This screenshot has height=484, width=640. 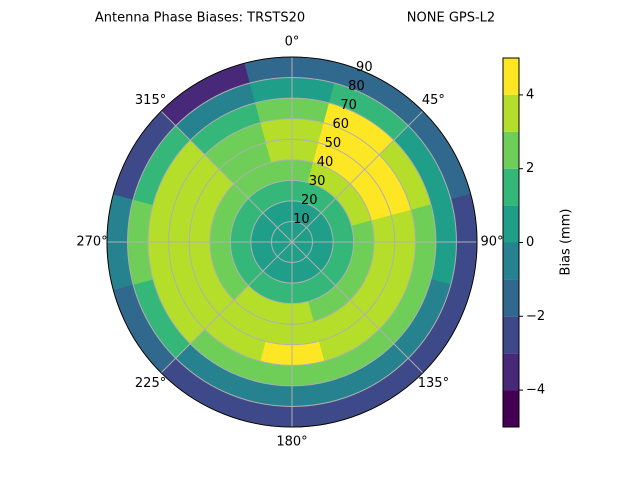 I want to click on r-tick-label: 60, so click(x=340, y=124).